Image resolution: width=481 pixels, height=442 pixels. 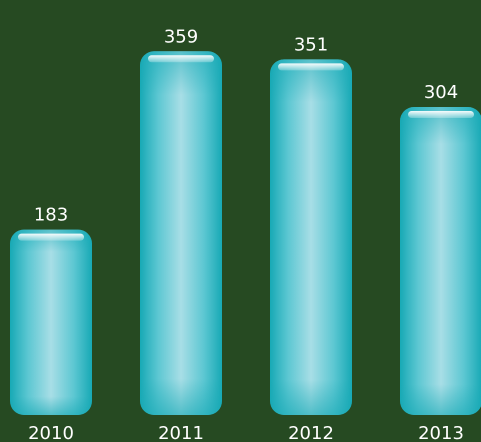 I want to click on value-label-2011: 359, so click(x=181, y=36).